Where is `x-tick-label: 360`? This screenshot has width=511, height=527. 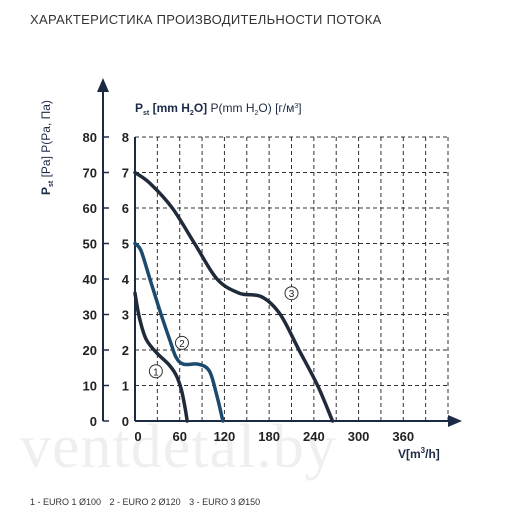 x-tick-label: 360 is located at coordinates (403, 436).